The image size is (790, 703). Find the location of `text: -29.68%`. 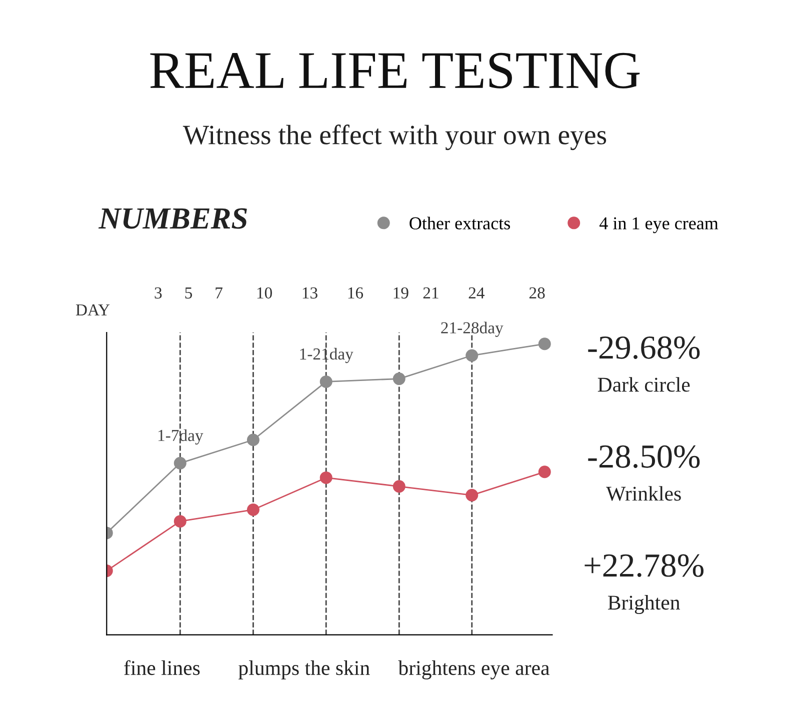

text: -29.68% is located at coordinates (644, 348).